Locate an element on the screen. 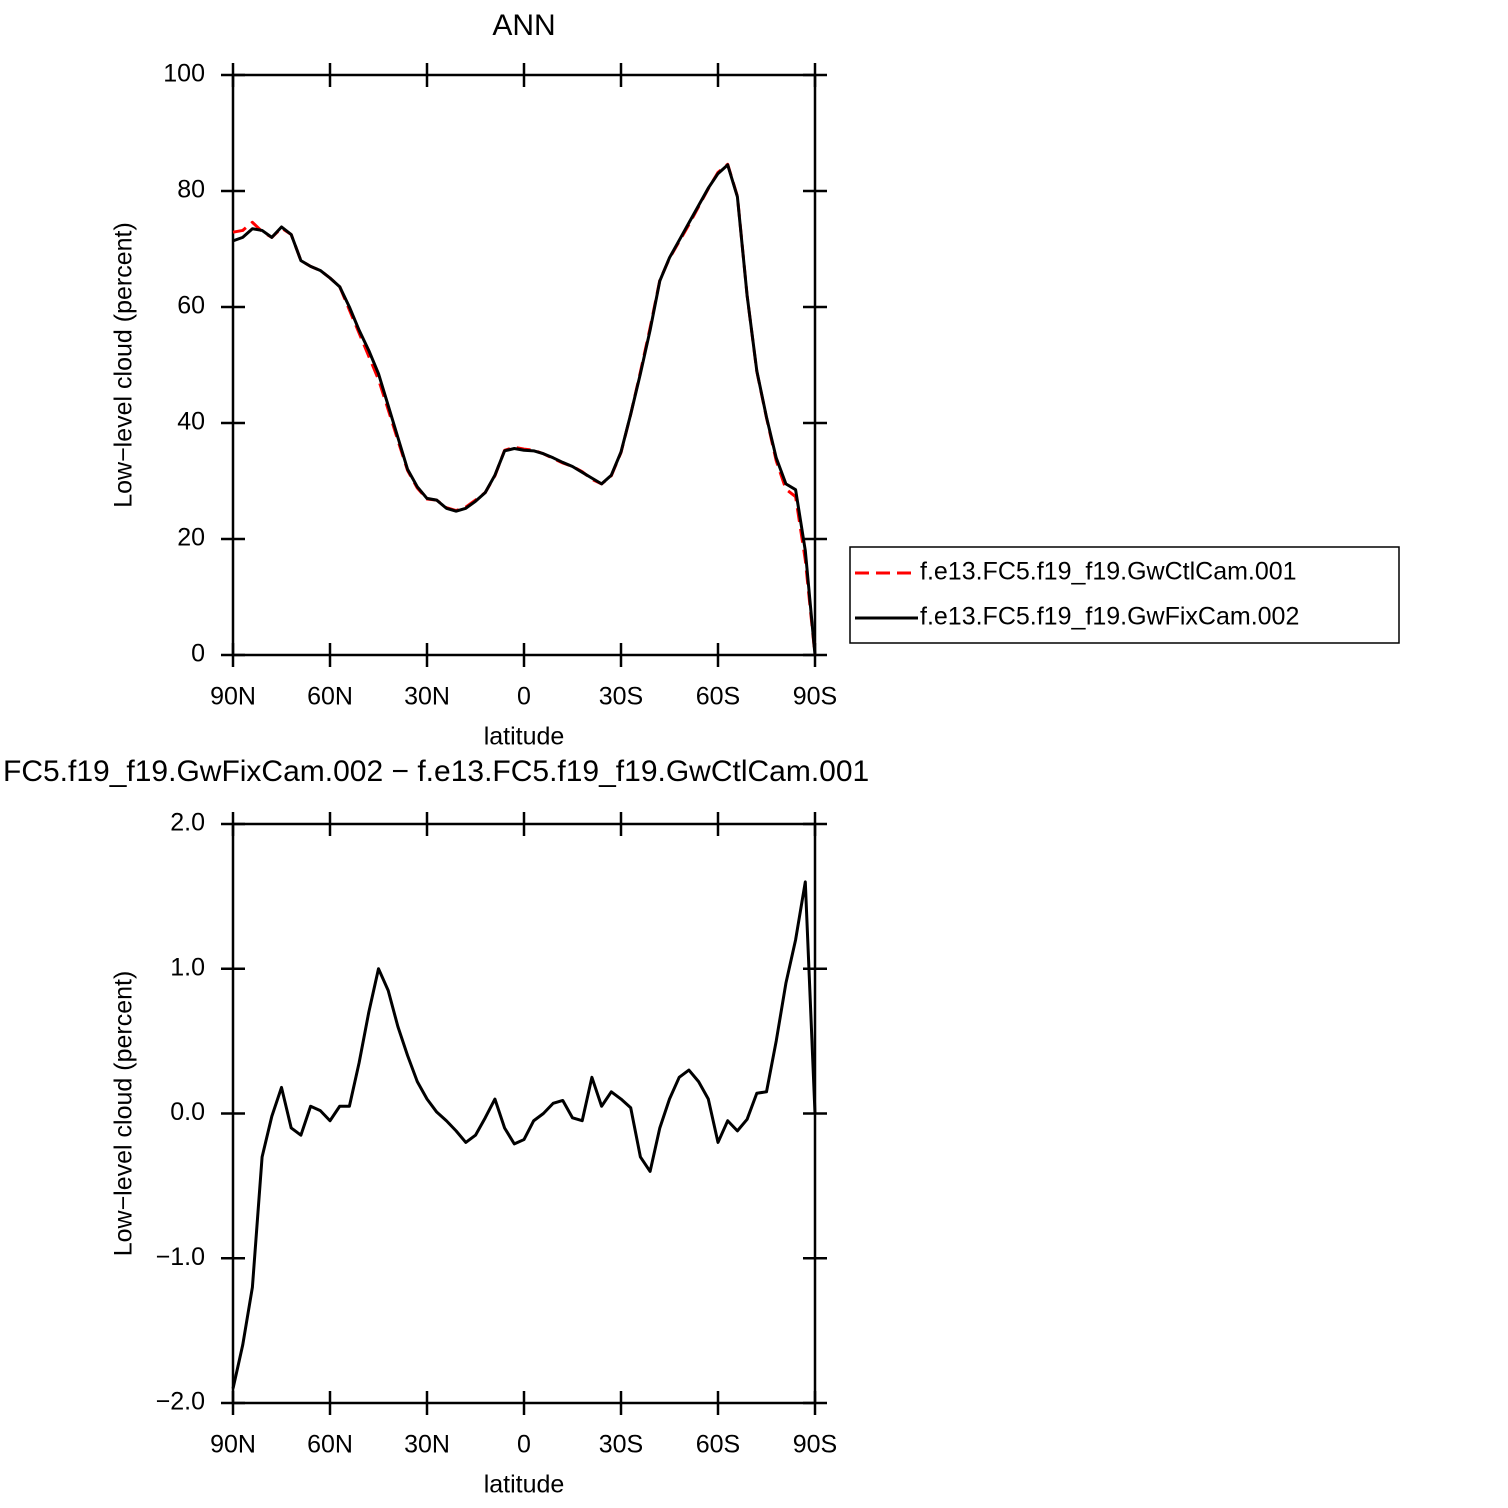 This screenshot has height=1508, width=1508. y-tick-label: −1.0 is located at coordinates (180, 1257).